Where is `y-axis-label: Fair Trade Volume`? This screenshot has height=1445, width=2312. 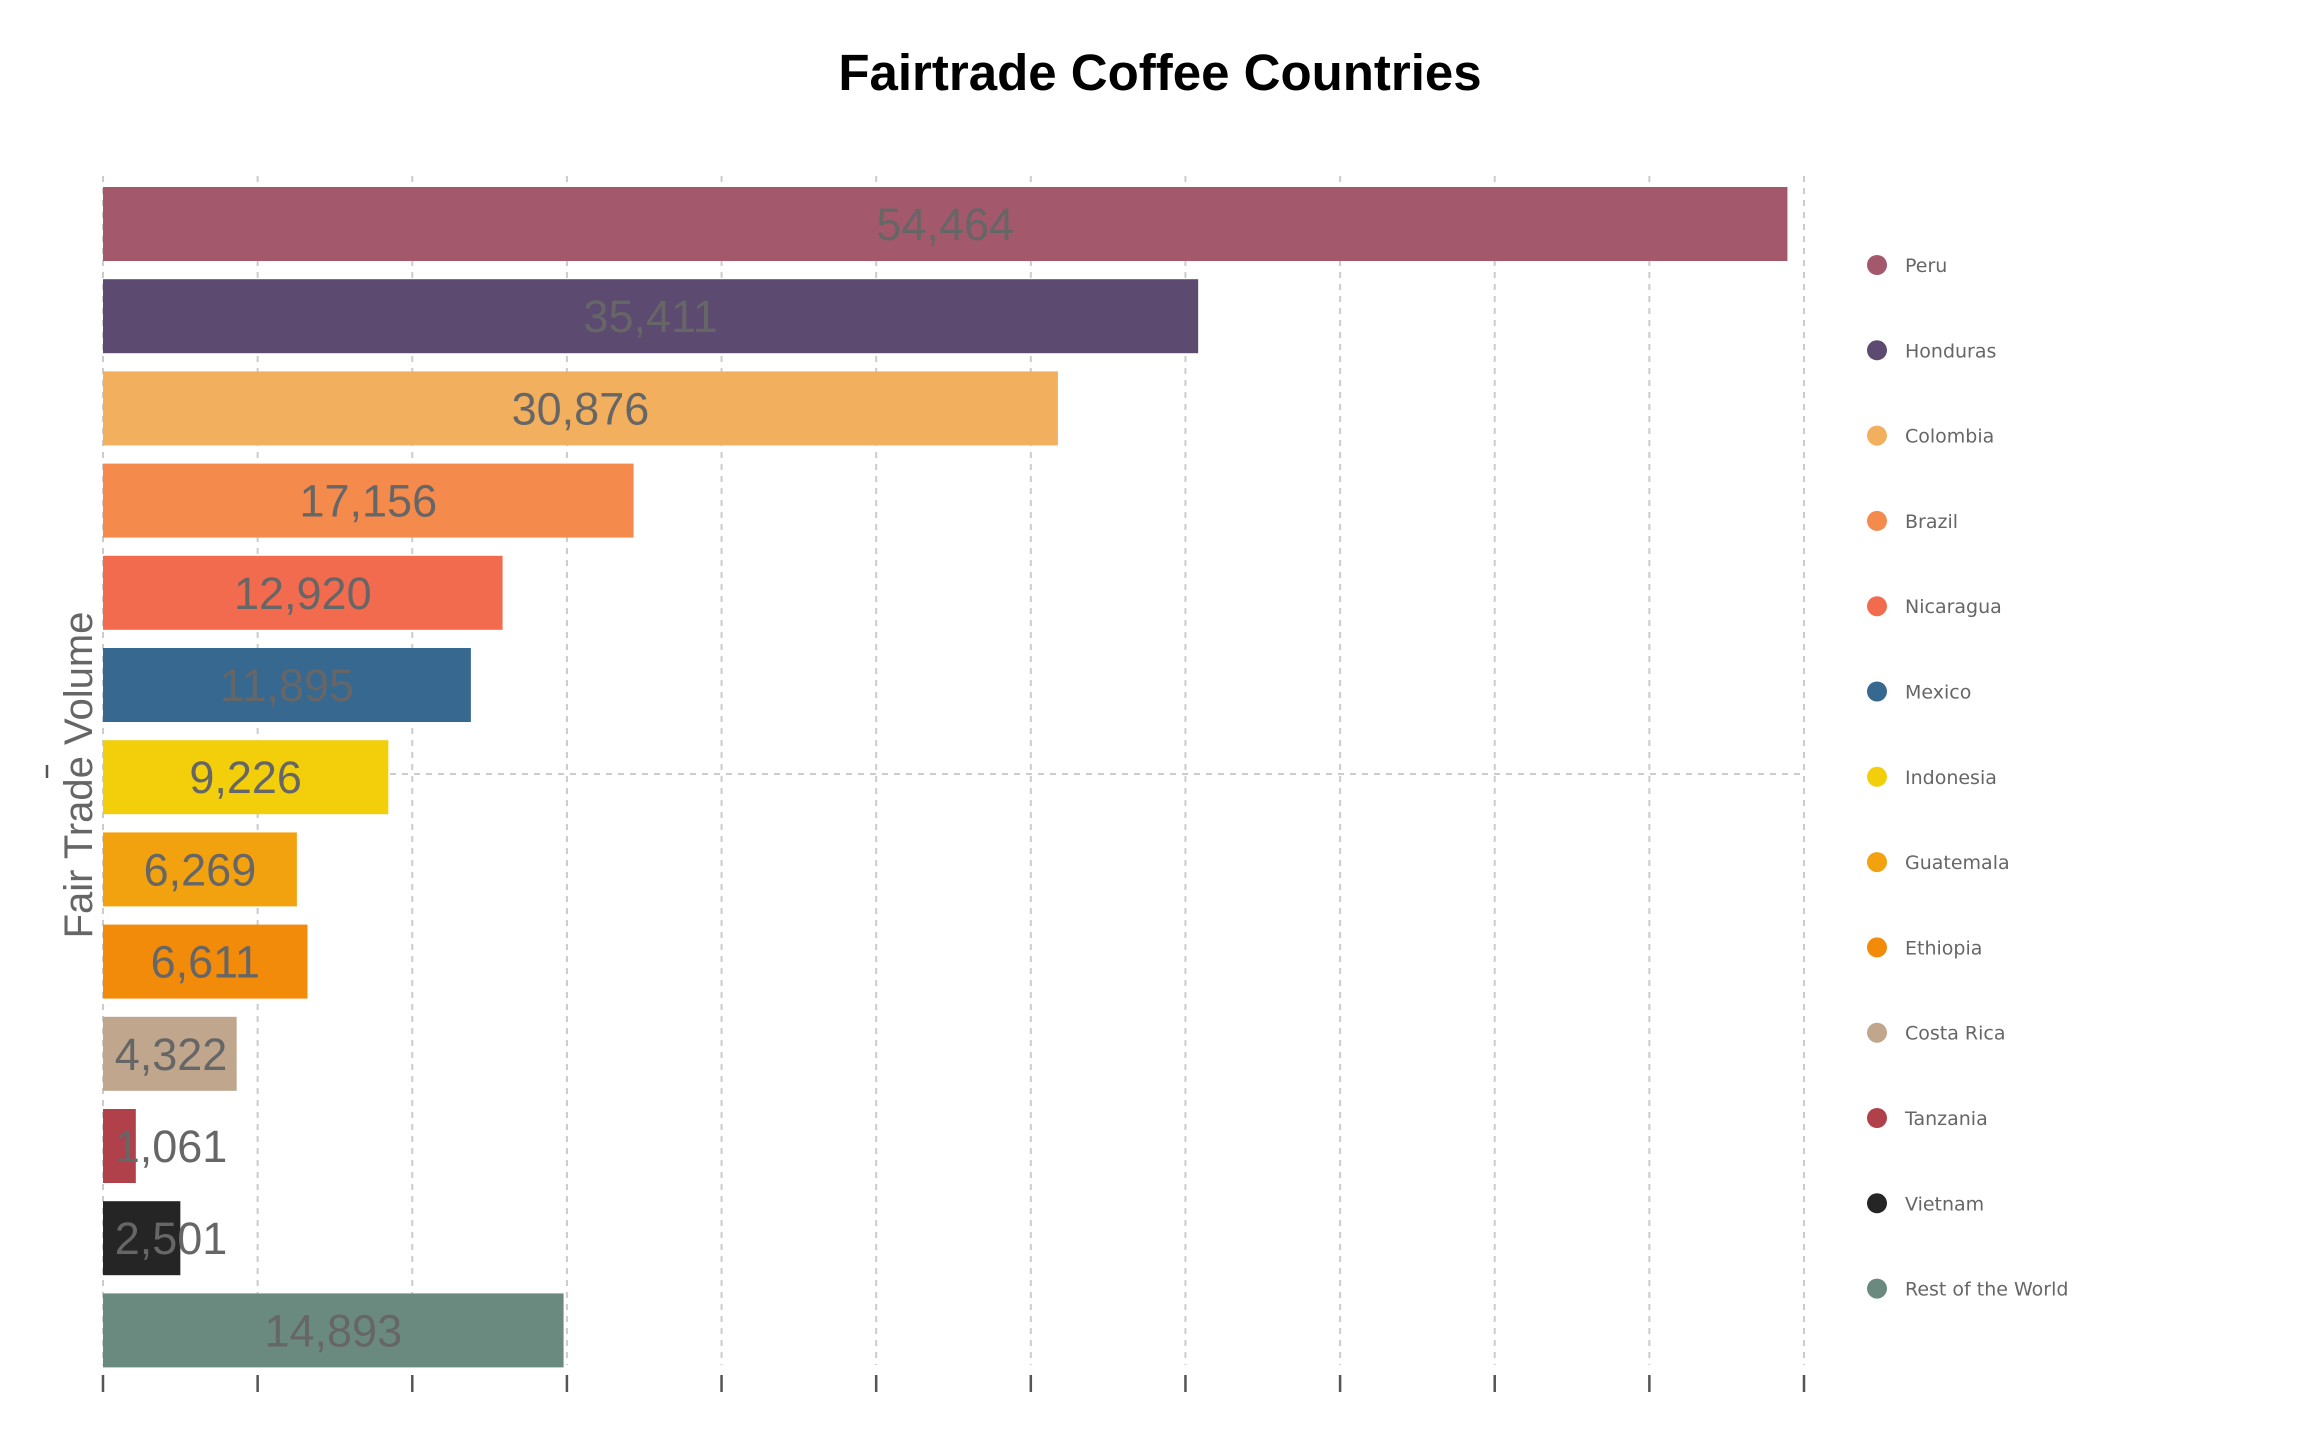 y-axis-label: Fair Trade Volume is located at coordinates (79, 775).